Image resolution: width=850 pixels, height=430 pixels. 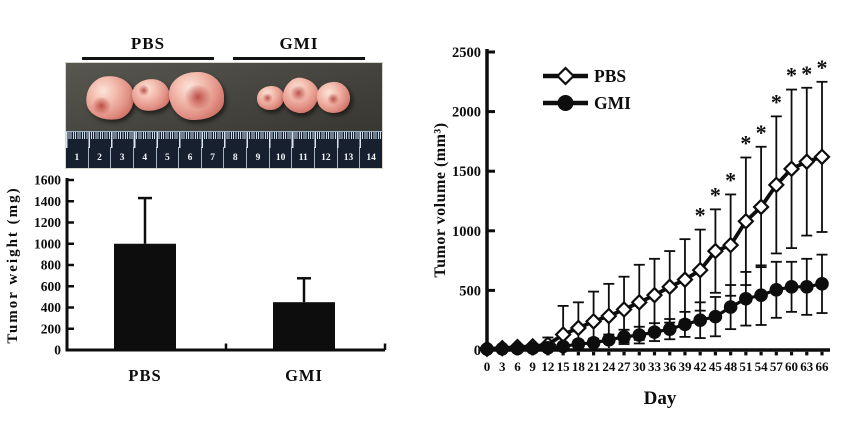 I want to click on ruler-number: 13, so click(x=348, y=157).